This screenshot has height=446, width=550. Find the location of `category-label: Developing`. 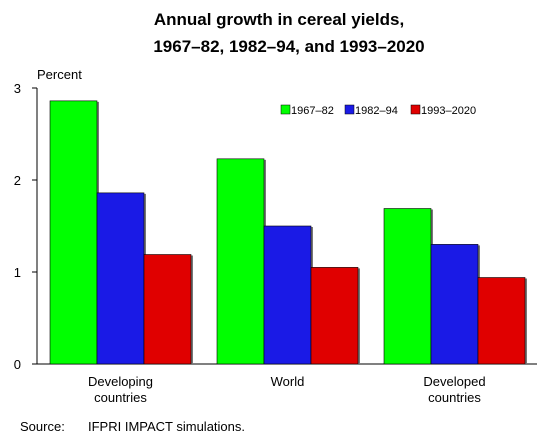

category-label: Developing is located at coordinates (120, 381).